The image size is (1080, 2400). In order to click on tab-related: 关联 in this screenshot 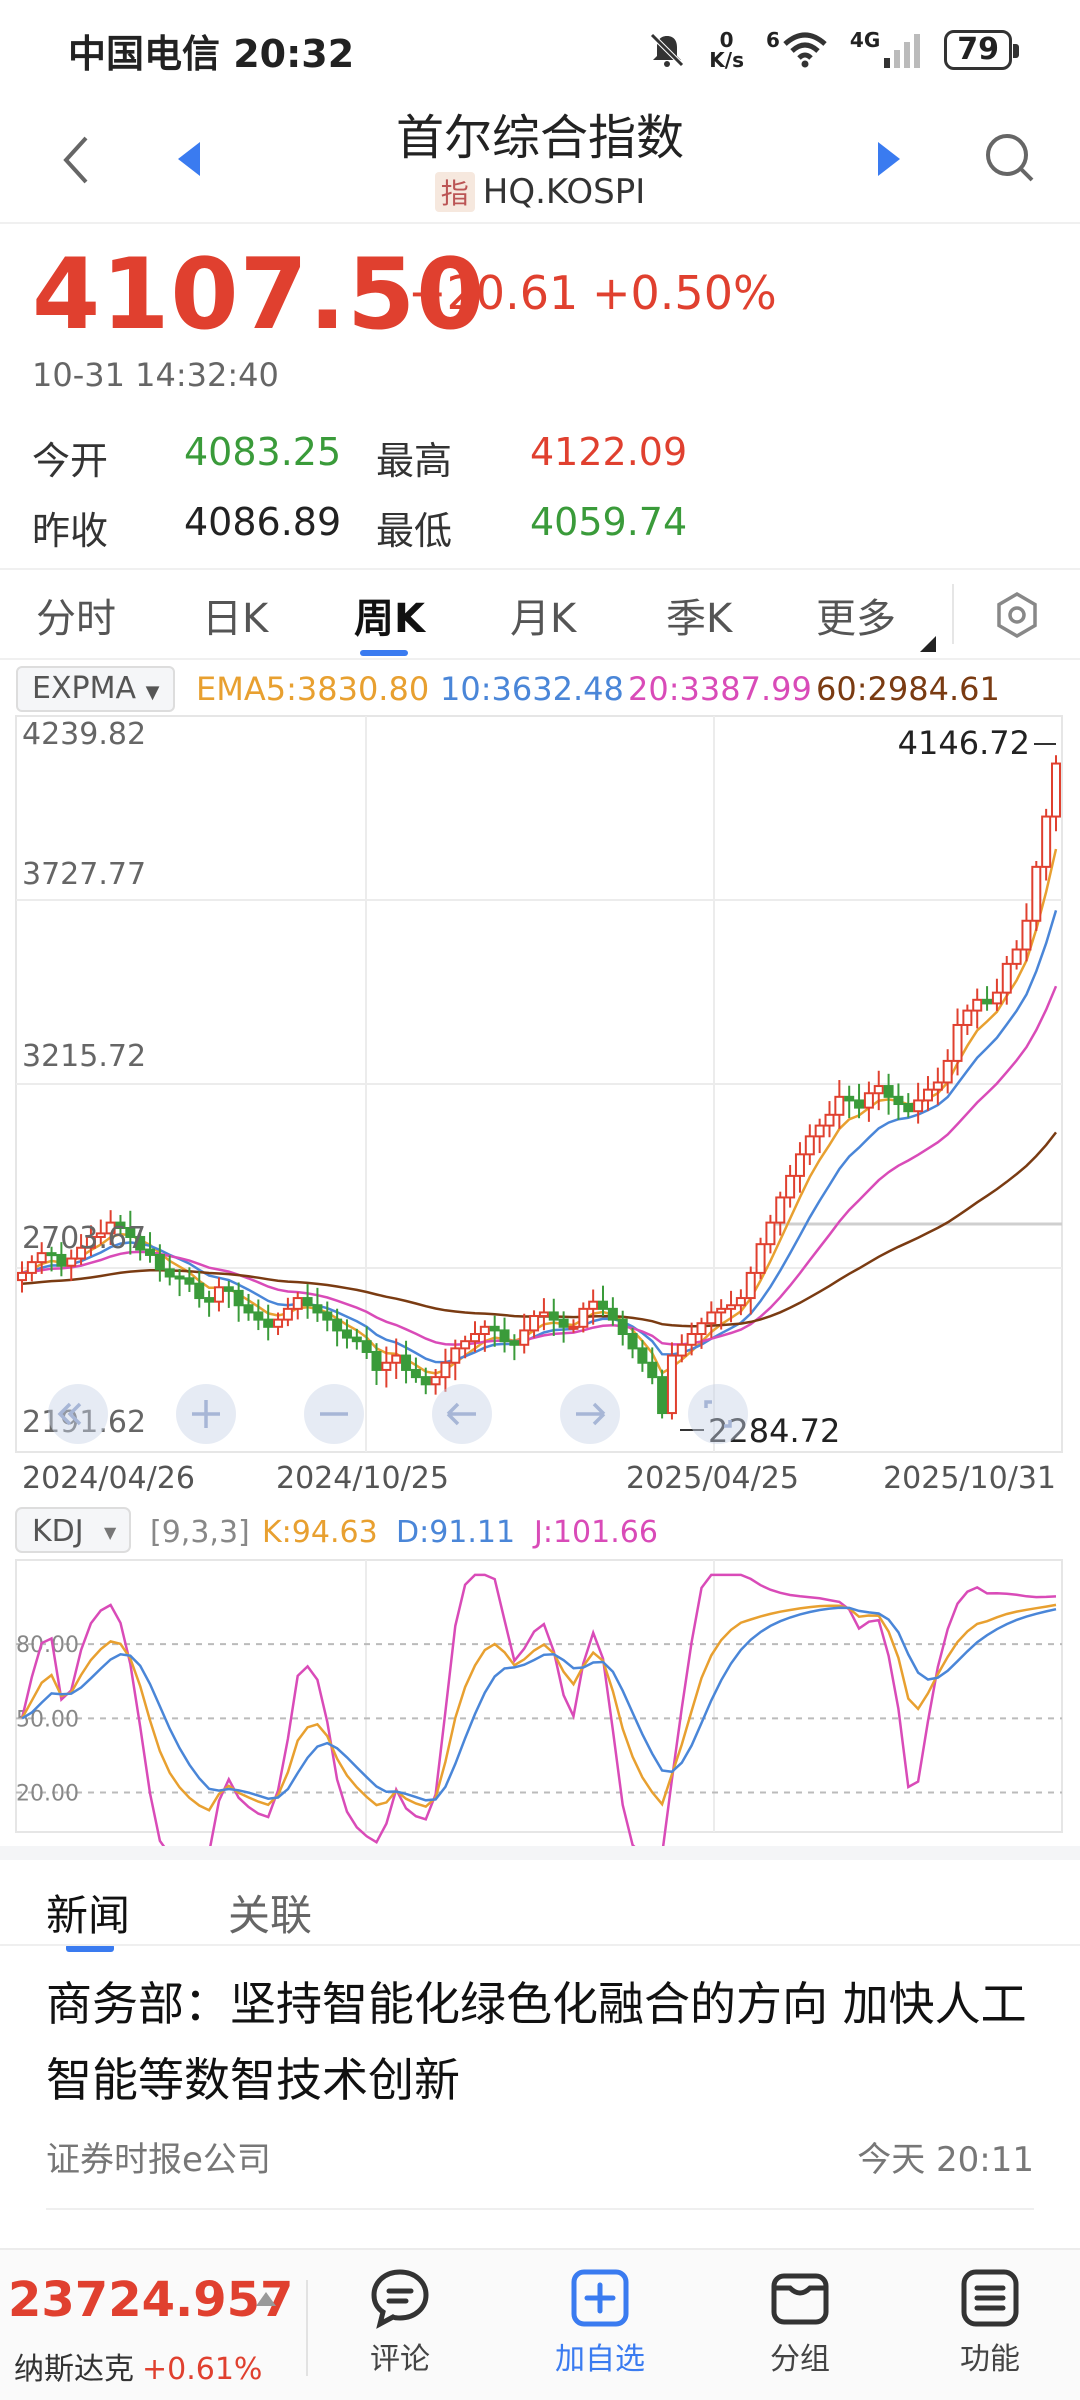, I will do `click(270, 1915)`.